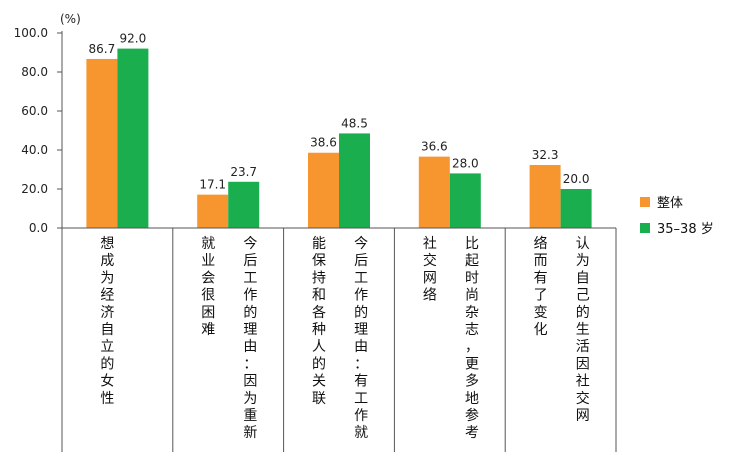  What do you see at coordinates (34, 72) in the screenshot?
I see `y-tick-label: 80.0` at bounding box center [34, 72].